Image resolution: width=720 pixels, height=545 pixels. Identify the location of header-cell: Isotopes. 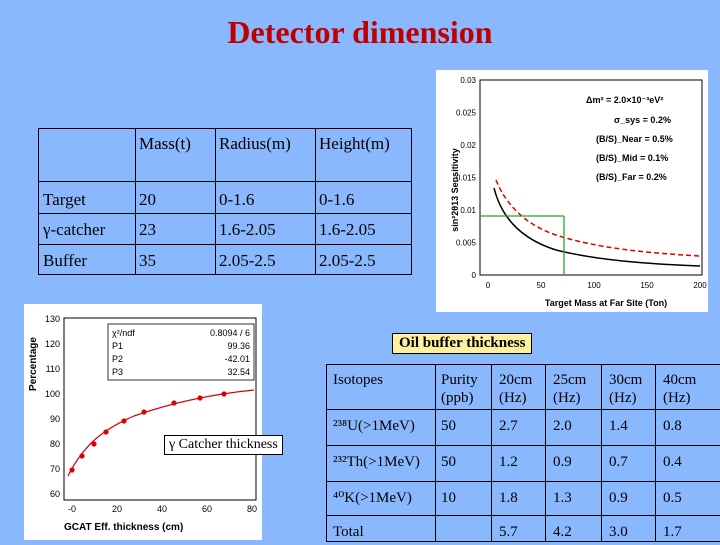
(358, 380).